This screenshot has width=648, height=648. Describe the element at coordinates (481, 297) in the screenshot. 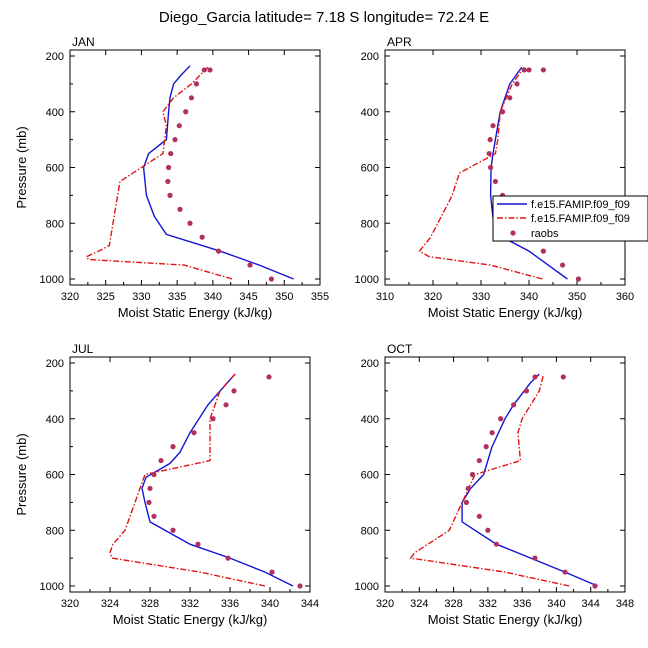

I see `x-tick-label: 330` at that location.